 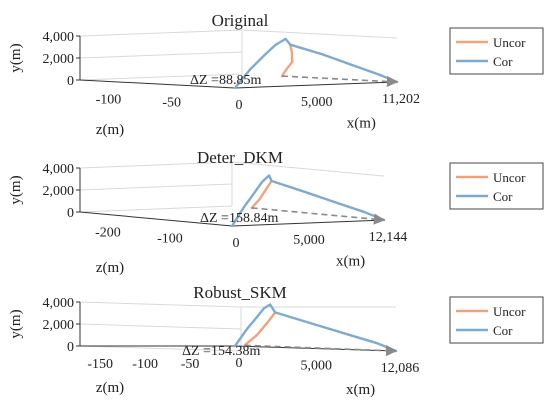 I want to click on chart-title: Deter_DKM, so click(x=240, y=157).